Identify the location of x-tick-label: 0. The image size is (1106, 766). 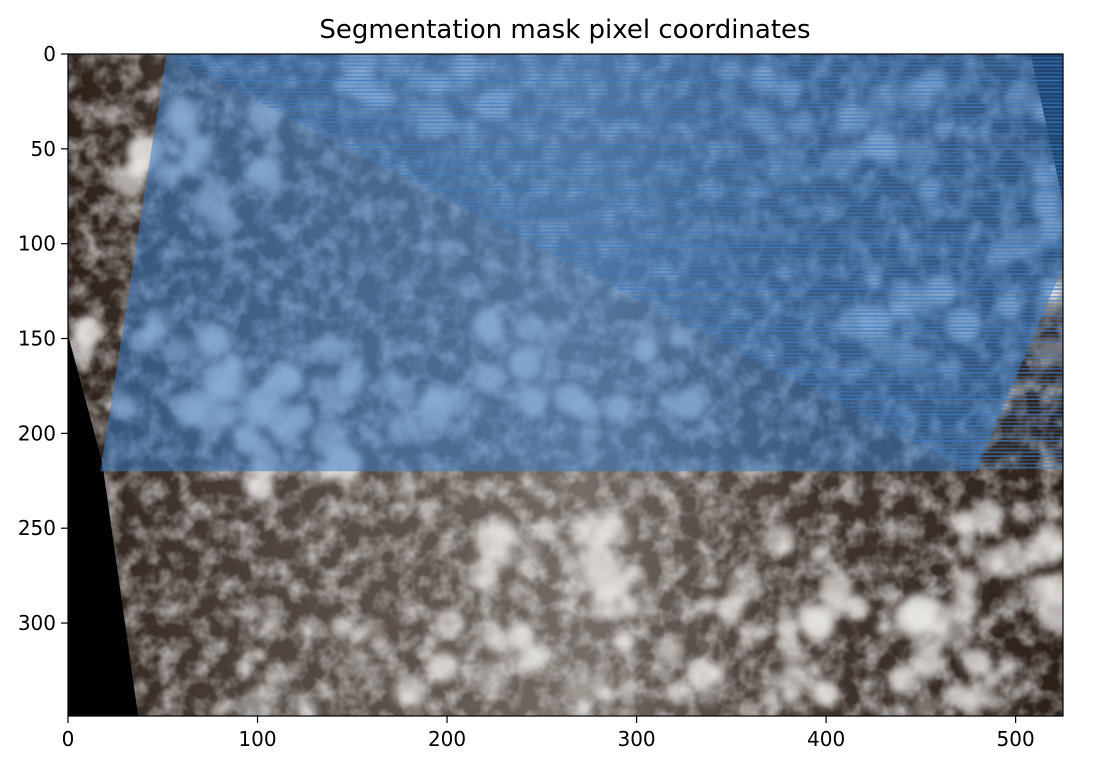
(68, 739).